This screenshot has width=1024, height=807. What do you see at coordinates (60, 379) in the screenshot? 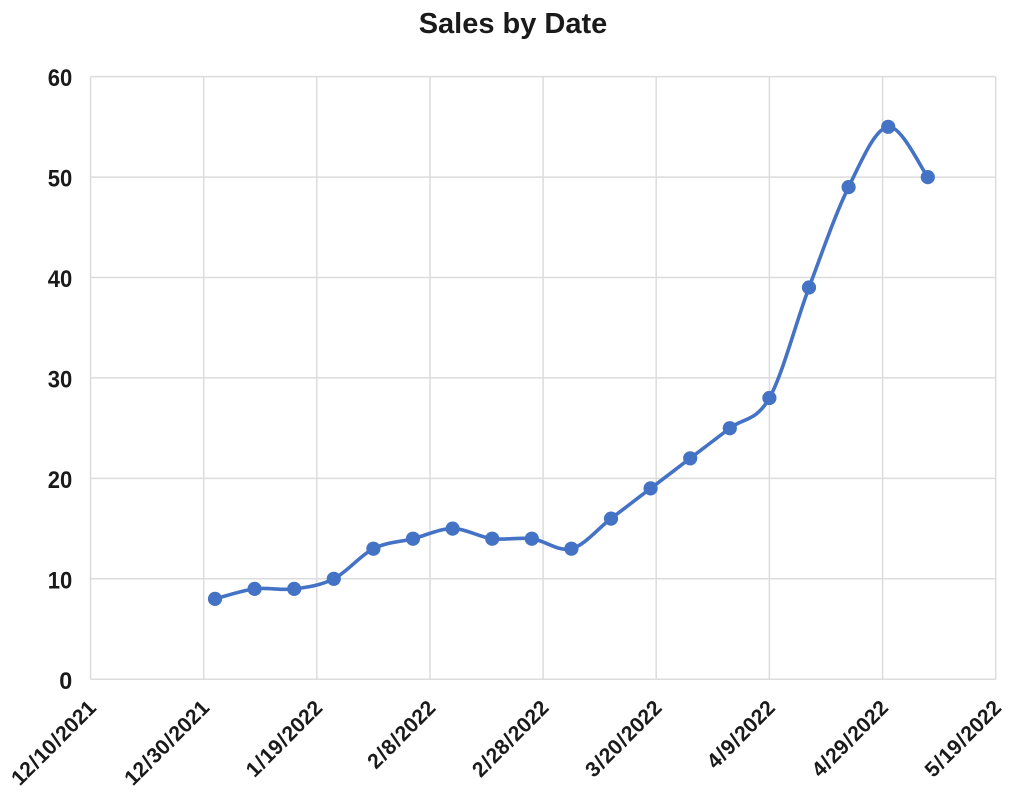
I see `svg-text: 30` at bounding box center [60, 379].